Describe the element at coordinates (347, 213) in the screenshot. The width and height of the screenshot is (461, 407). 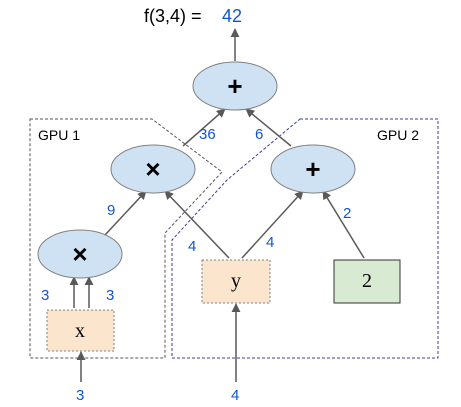
I see `edge-label-2: 2` at that location.